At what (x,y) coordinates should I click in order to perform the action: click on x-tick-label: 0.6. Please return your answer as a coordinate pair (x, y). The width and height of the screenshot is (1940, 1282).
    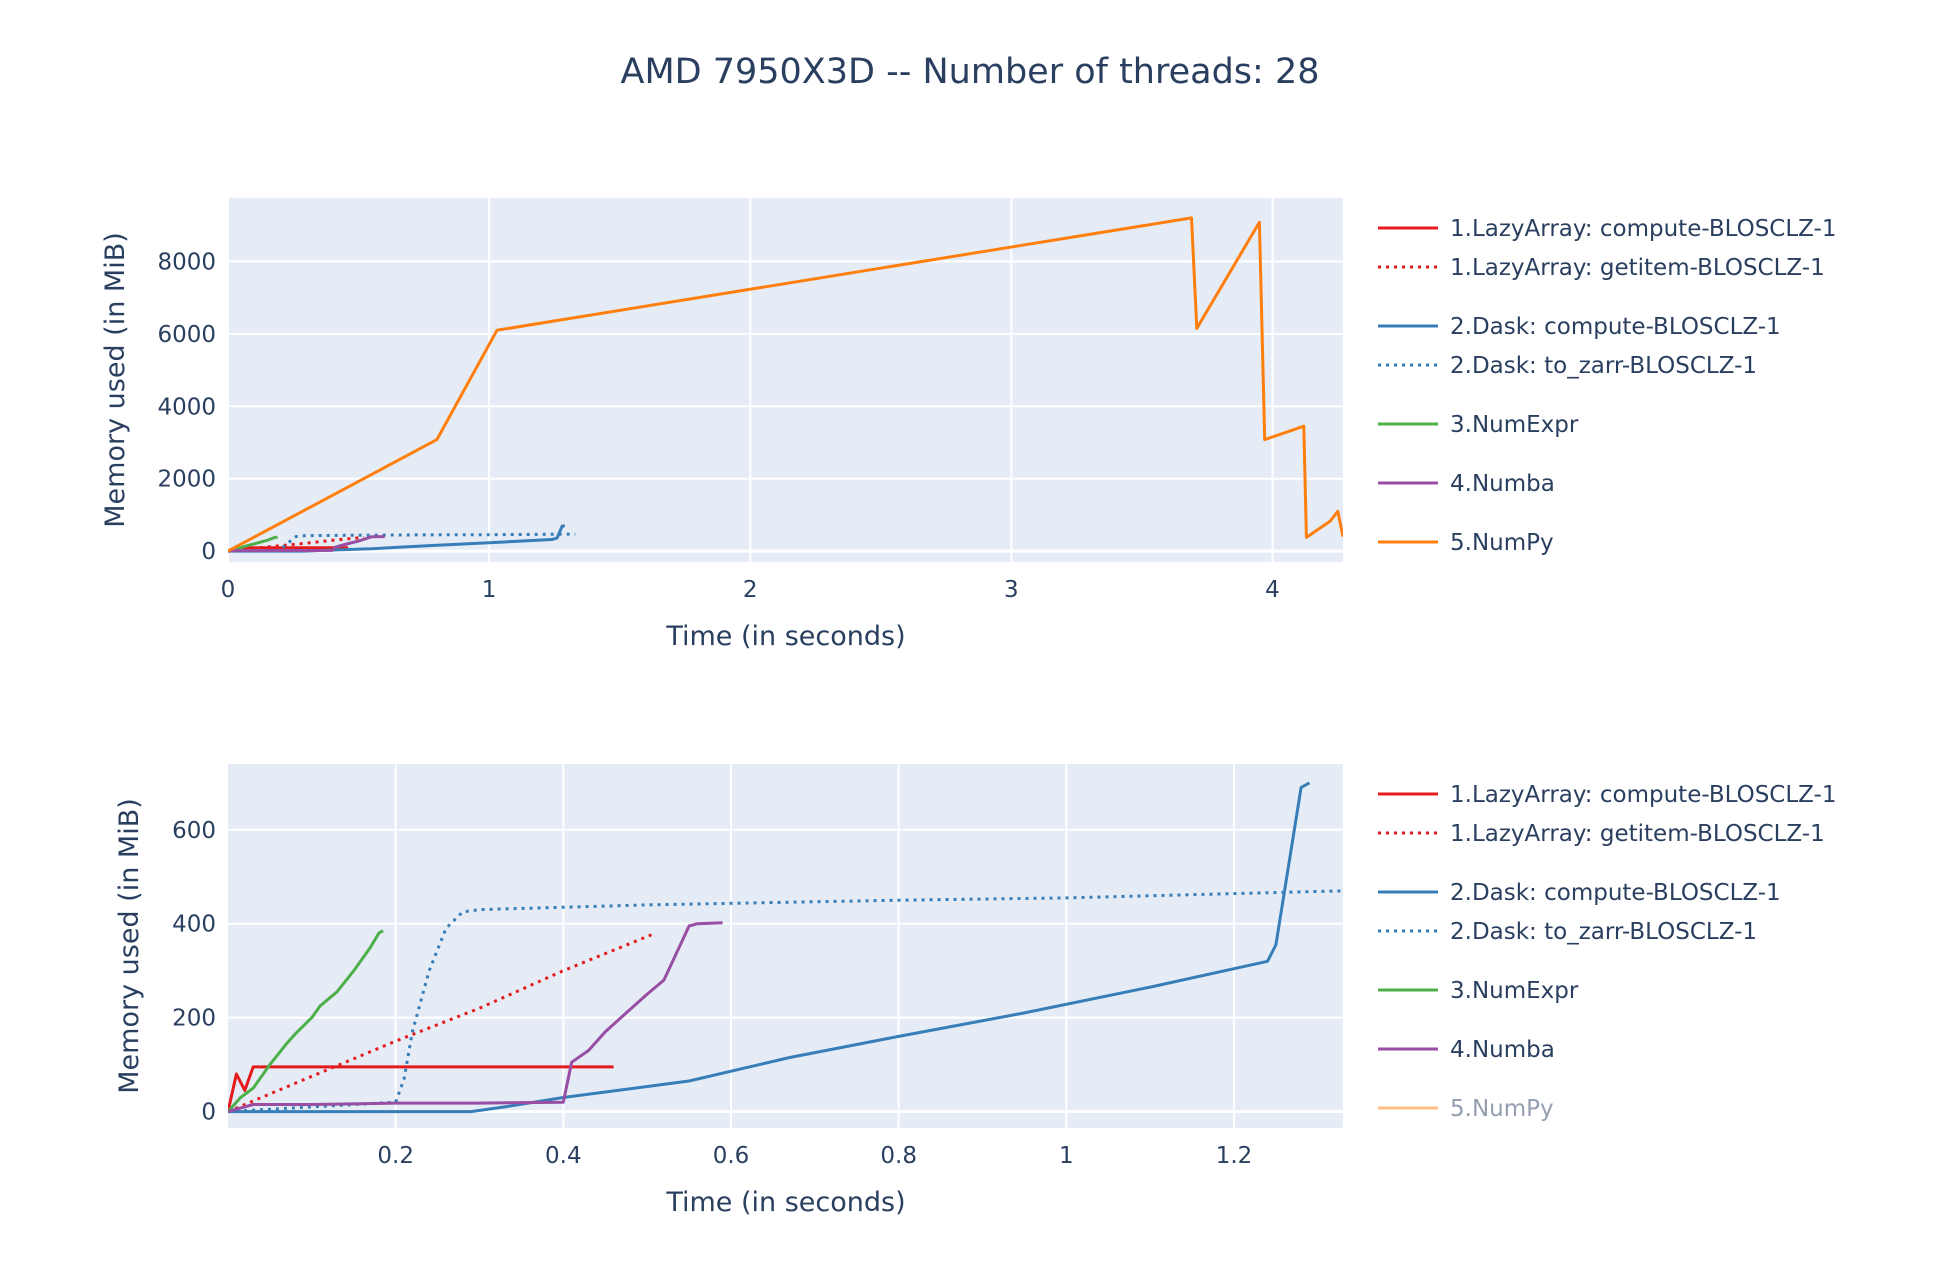
    Looking at the image, I should click on (731, 1156).